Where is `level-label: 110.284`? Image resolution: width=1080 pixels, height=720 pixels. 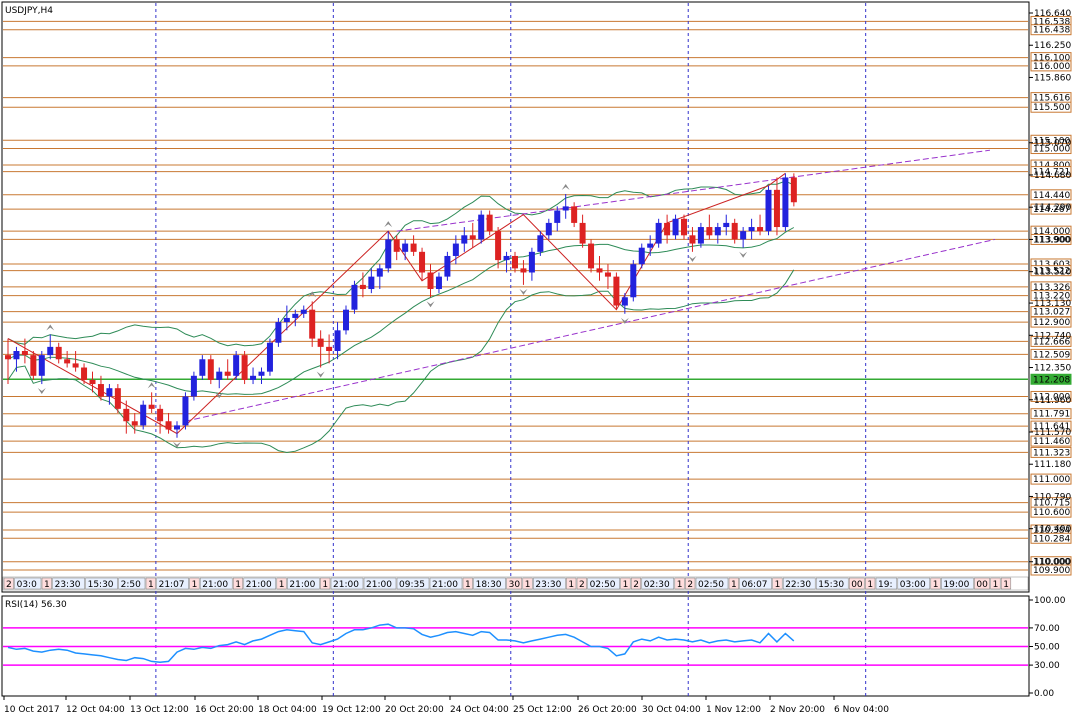 level-label: 110.284 is located at coordinates (1051, 539).